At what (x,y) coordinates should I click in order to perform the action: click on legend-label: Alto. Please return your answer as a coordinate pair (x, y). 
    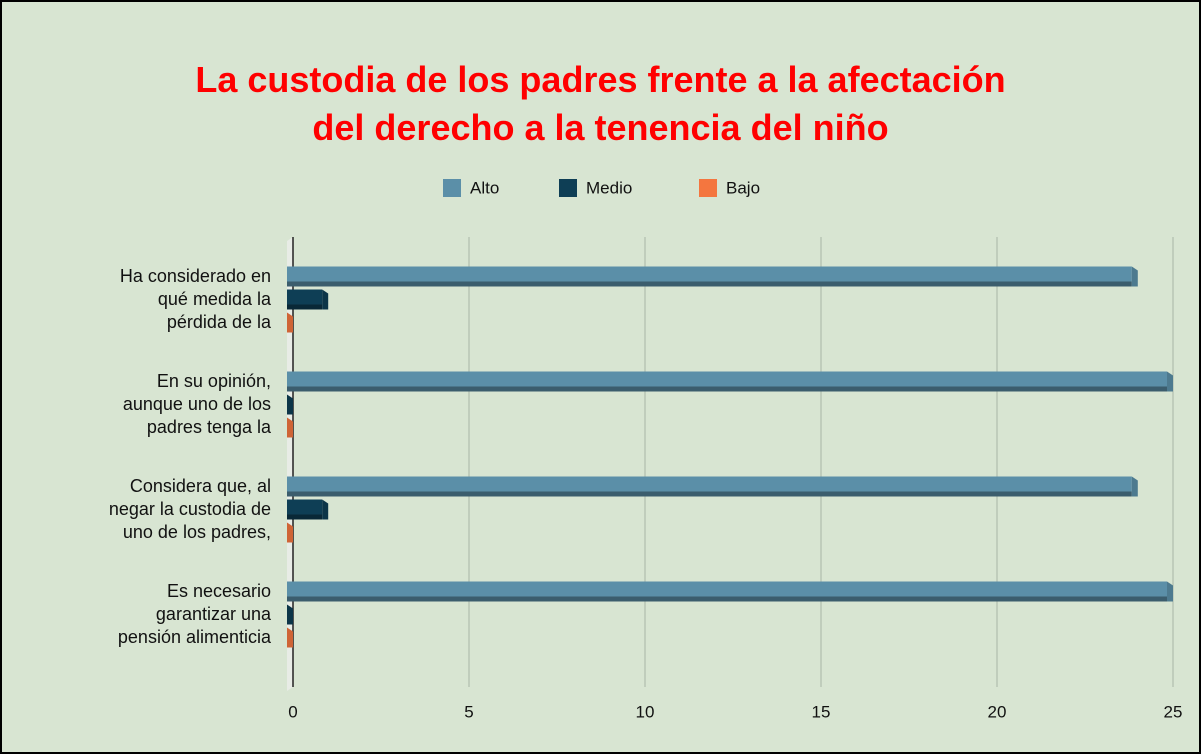
    Looking at the image, I should click on (484, 187).